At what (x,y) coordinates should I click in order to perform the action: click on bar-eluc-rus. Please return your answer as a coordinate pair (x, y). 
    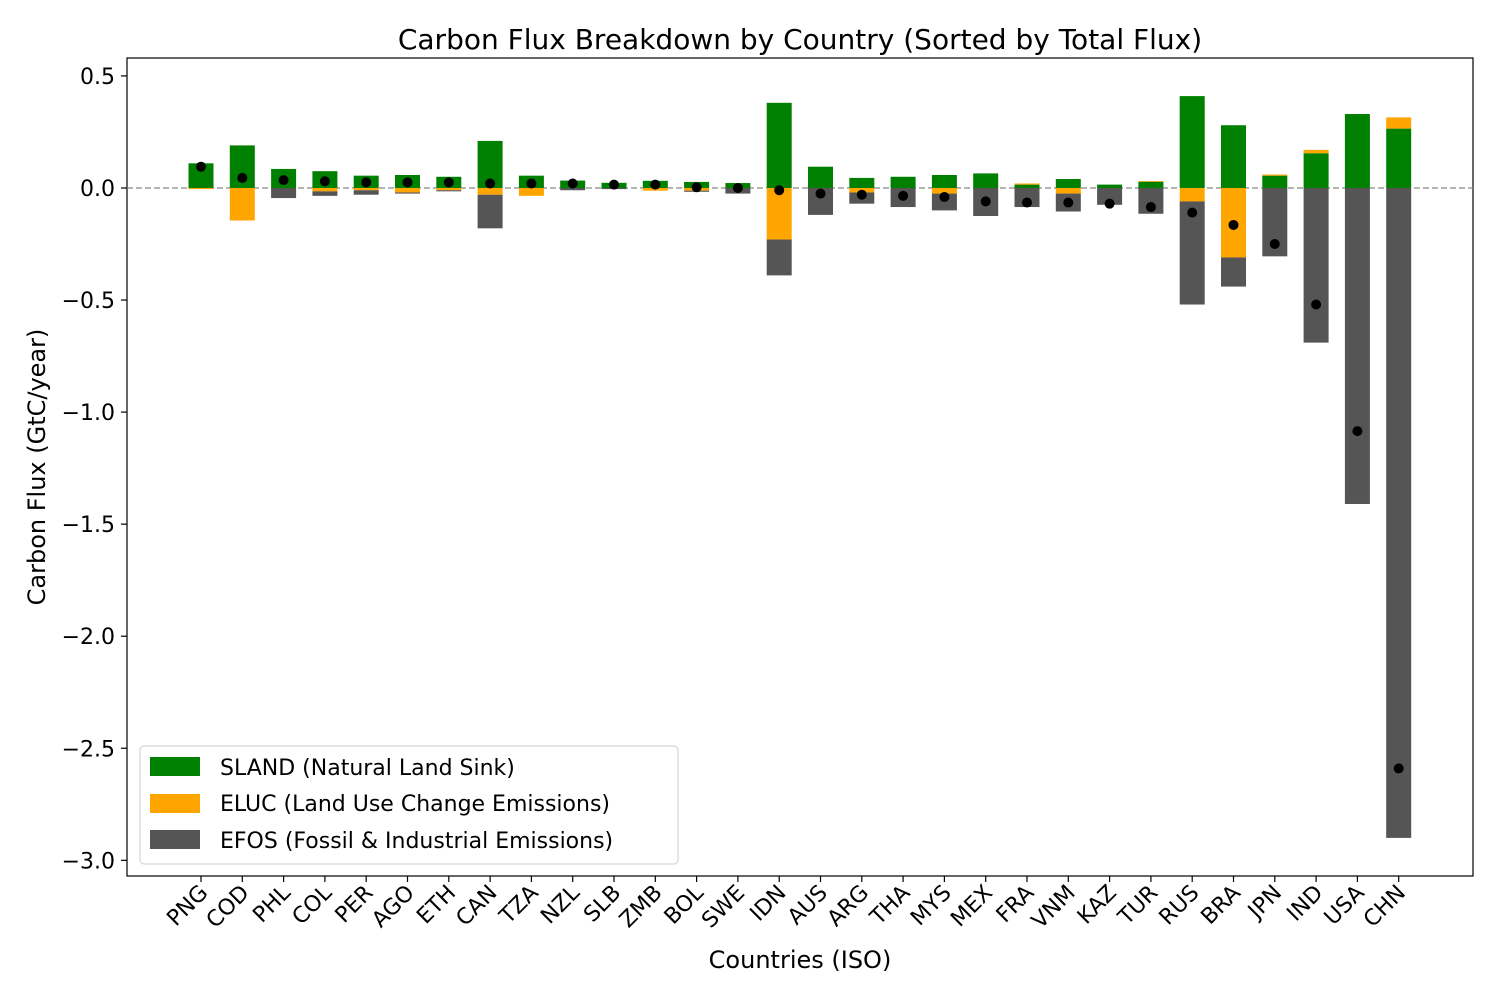
    Looking at the image, I should click on (1192, 194).